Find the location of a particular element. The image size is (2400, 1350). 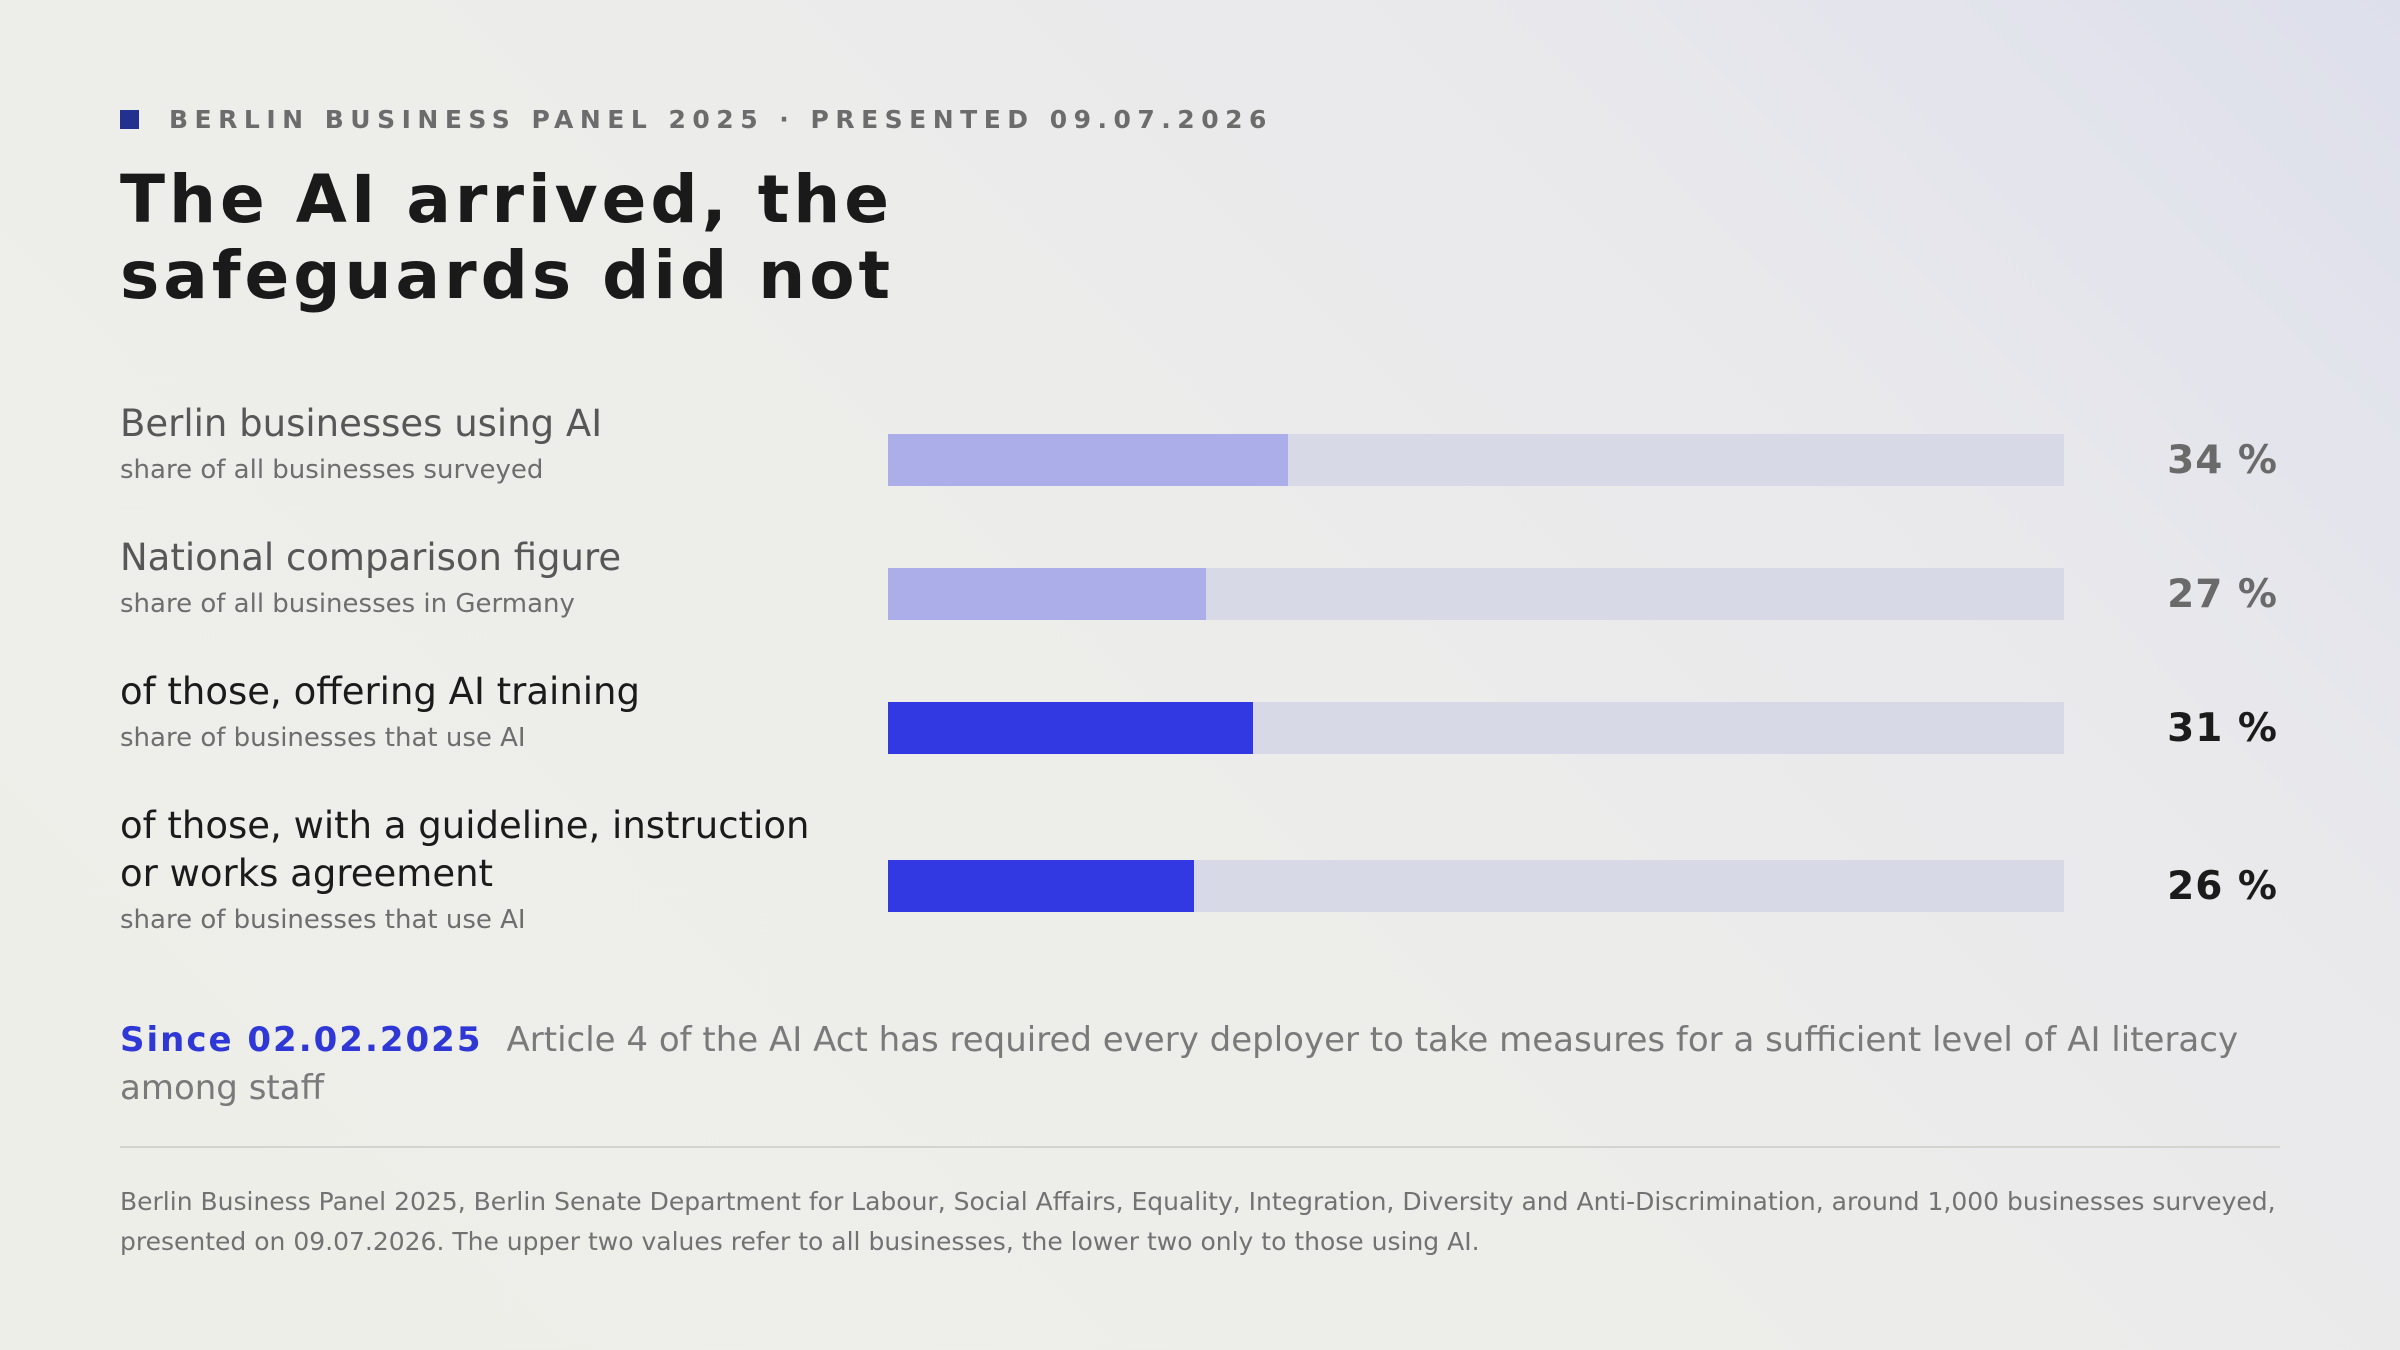

title-line-2: safeguards did not is located at coordinates (507, 275).